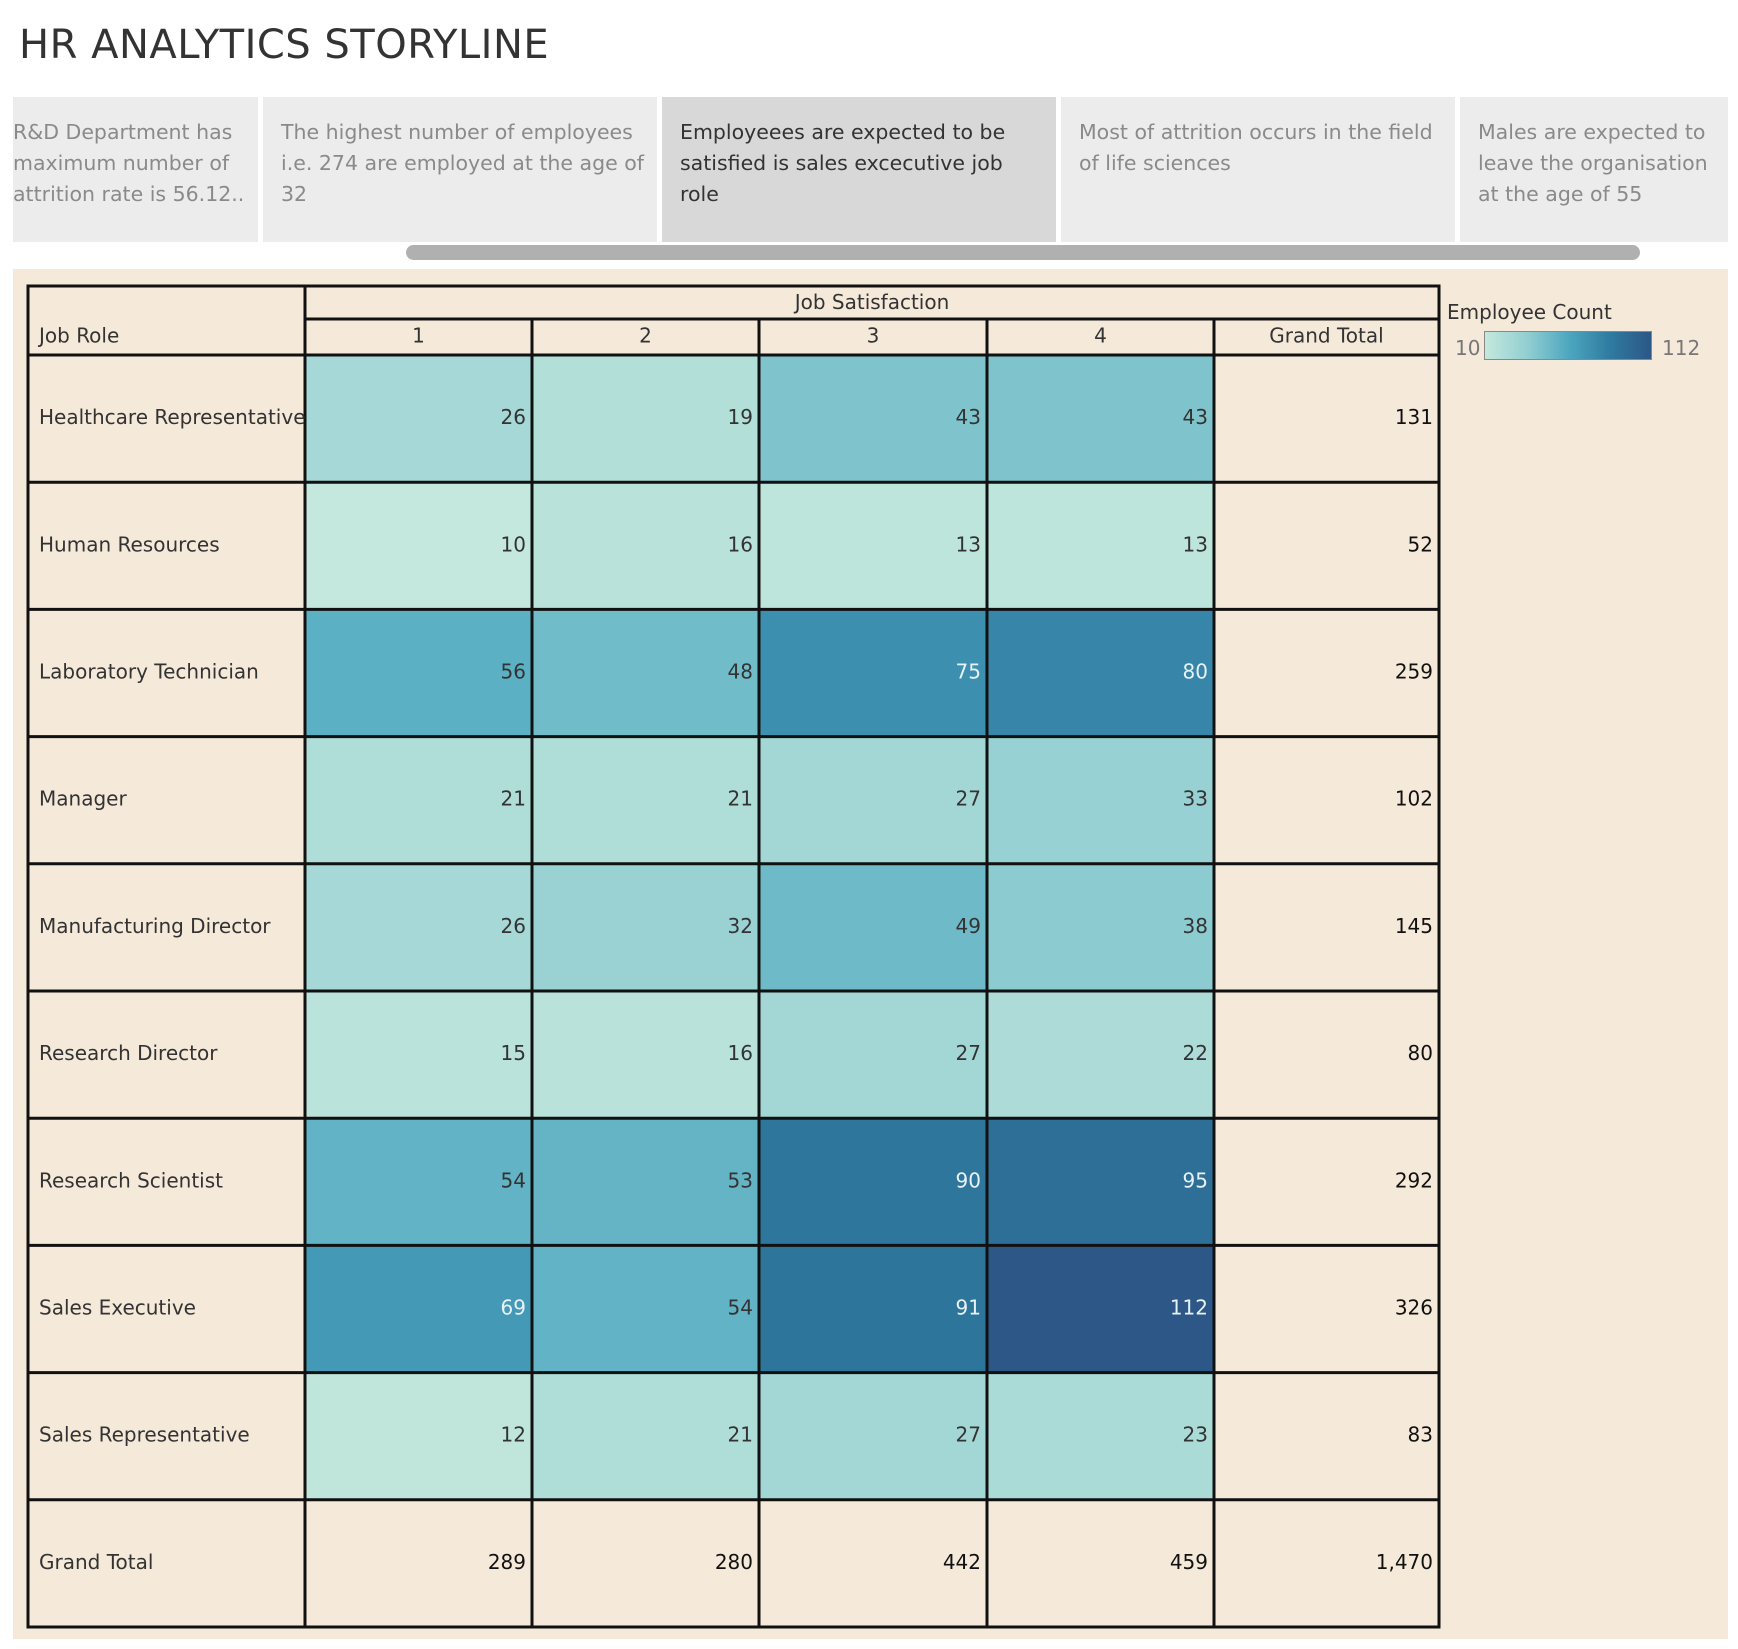  I want to click on row-label: Research Scientist, so click(131, 1180).